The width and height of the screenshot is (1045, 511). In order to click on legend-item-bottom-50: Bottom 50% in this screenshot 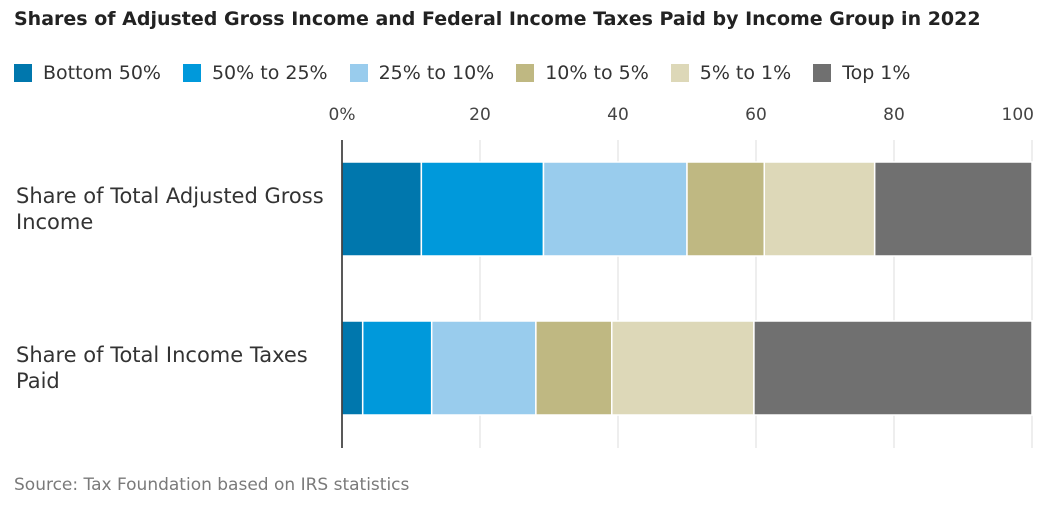, I will do `click(87, 73)`.